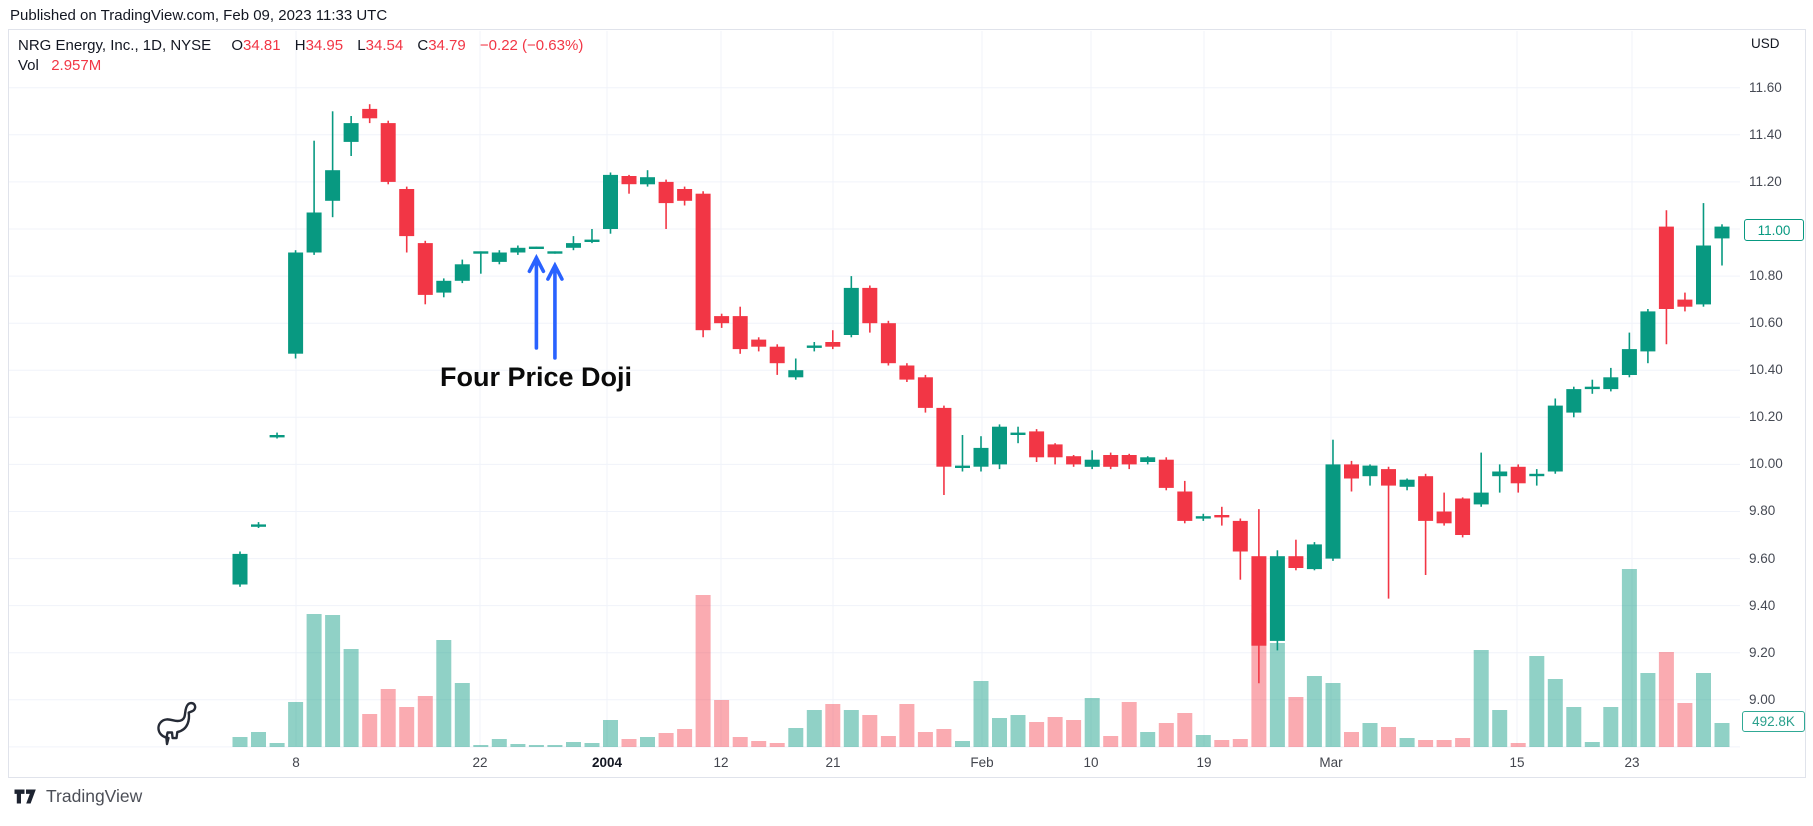  What do you see at coordinates (1204, 762) in the screenshot?
I see `time-axis-label: 19` at bounding box center [1204, 762].